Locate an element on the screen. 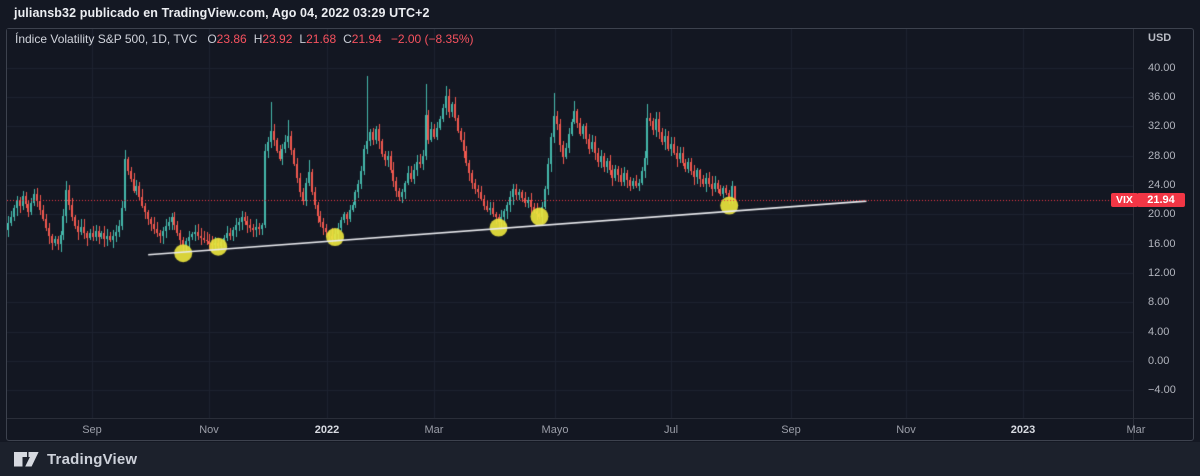 Image resolution: width=1200 pixels, height=476 pixels. legend-change: −2.00 (−8.35%) is located at coordinates (432, 39).